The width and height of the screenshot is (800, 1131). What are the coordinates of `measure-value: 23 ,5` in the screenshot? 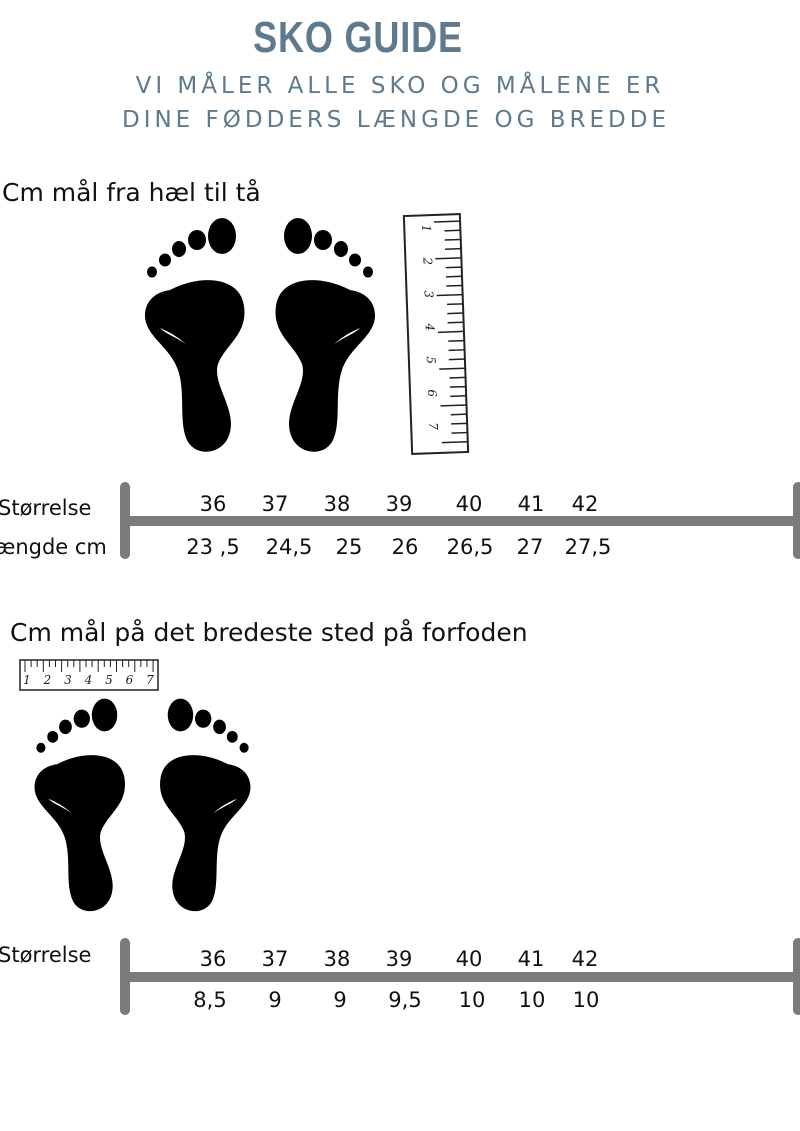 It's located at (212, 547).